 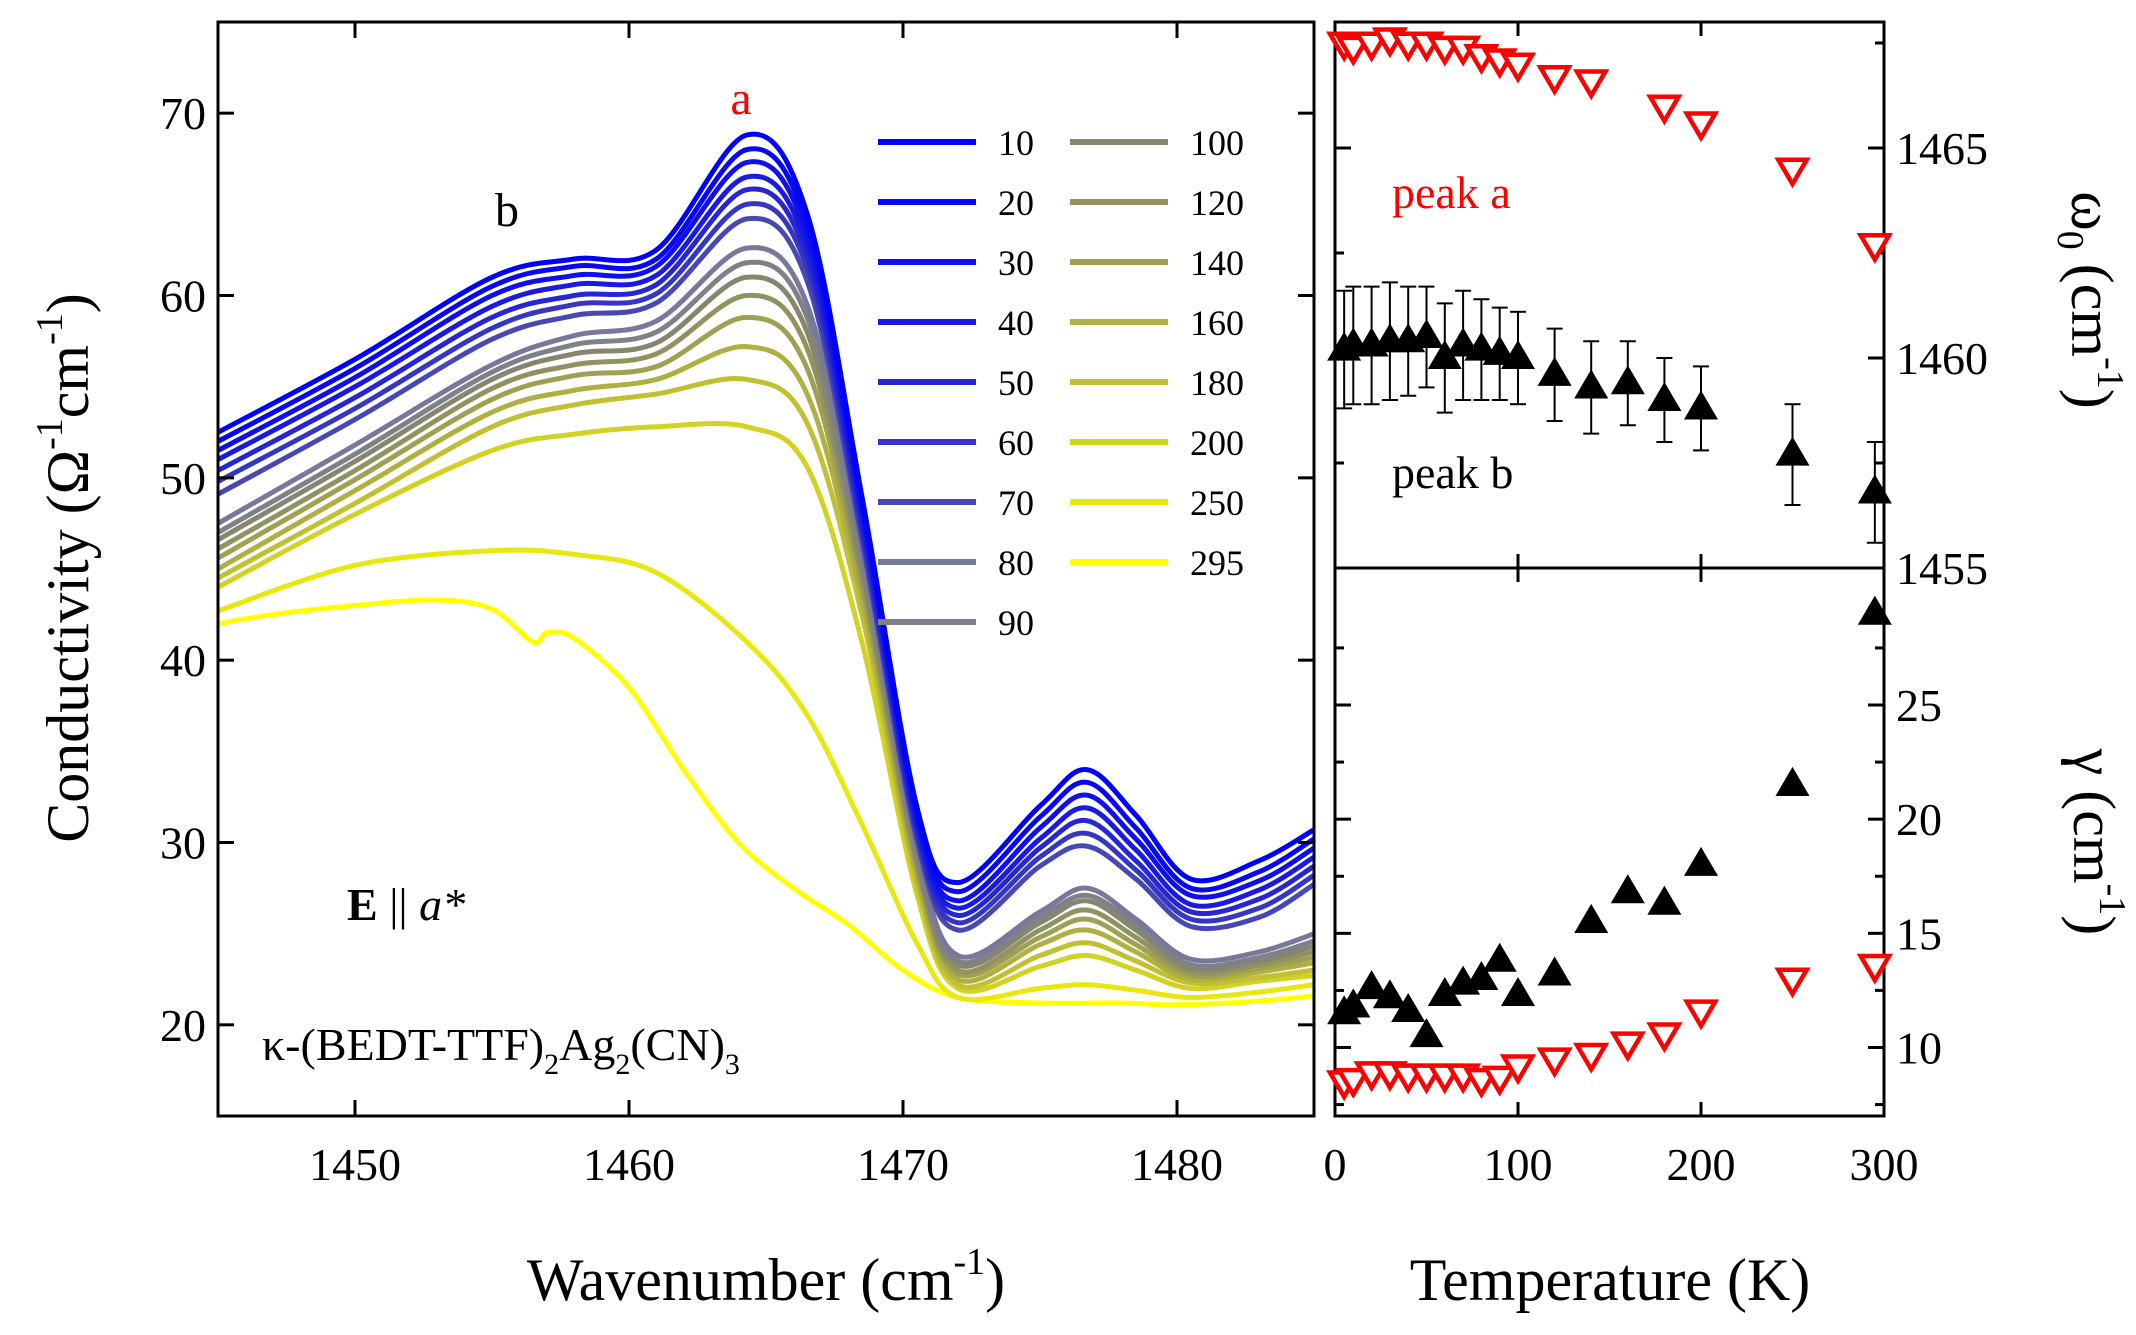 I want to click on y-title-sup1: -1, so click(x=50, y=434).